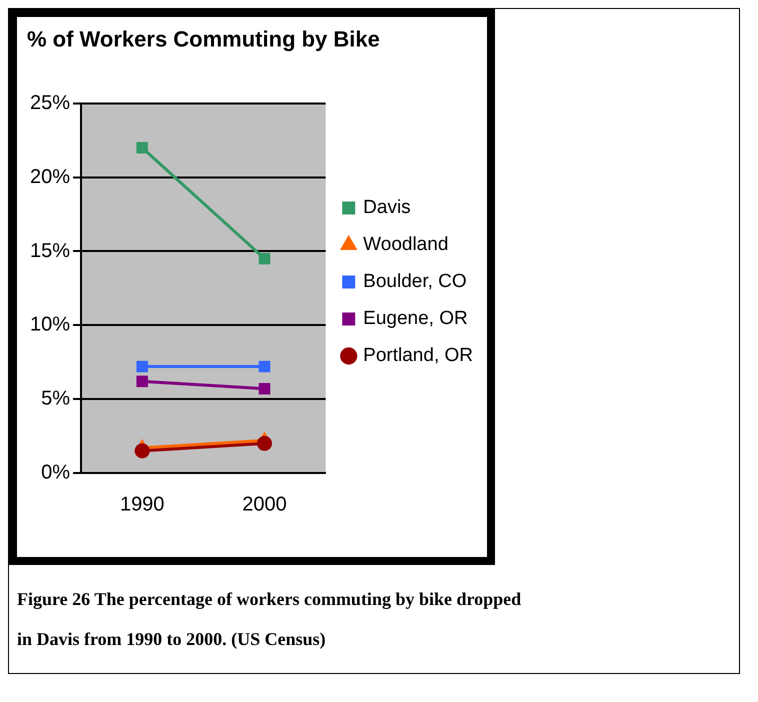  What do you see at coordinates (415, 319) in the screenshot?
I see `legend-label: Eugene, OR` at bounding box center [415, 319].